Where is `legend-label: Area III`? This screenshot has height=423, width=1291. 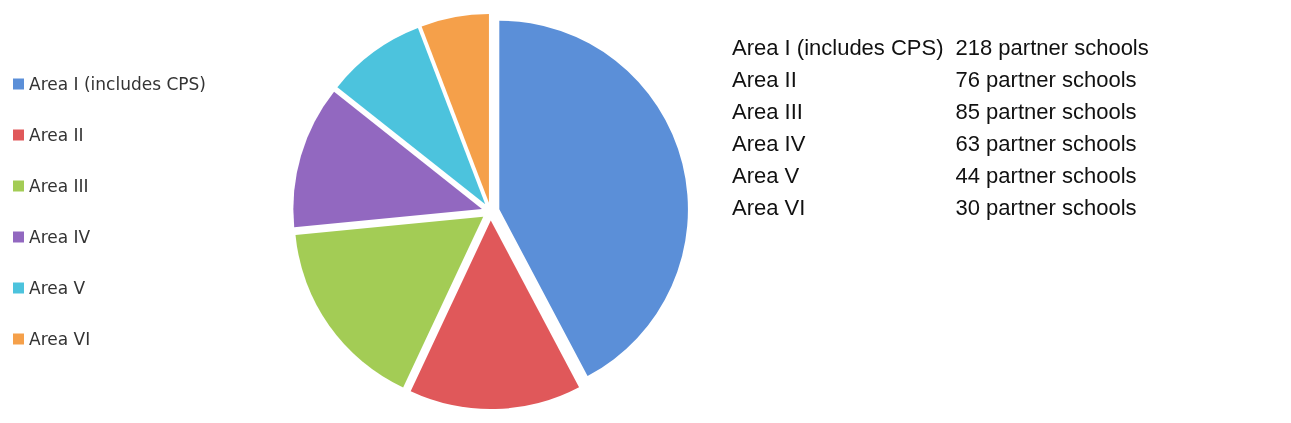
legend-label: Area III is located at coordinates (59, 186).